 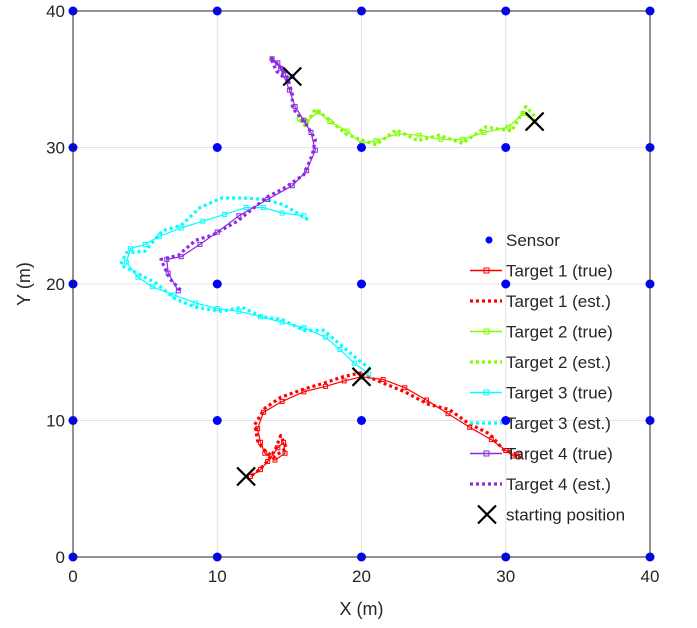 What do you see at coordinates (362, 609) in the screenshot?
I see `x-axis-label: X (m)` at bounding box center [362, 609].